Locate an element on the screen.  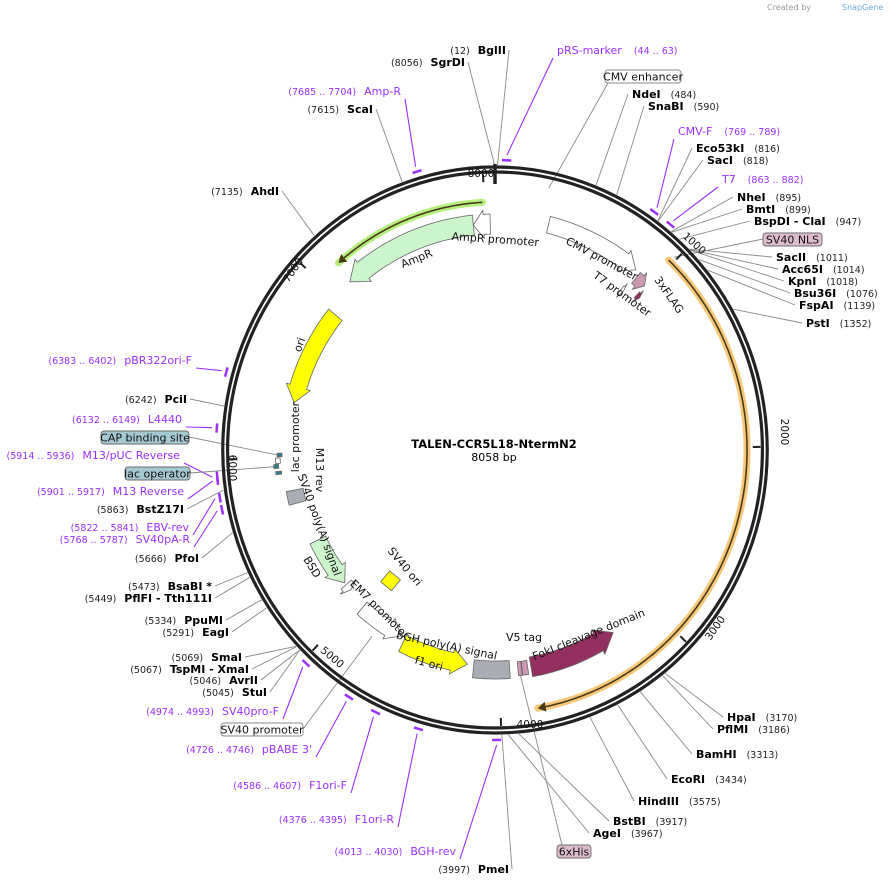
feature-bgh-poly-a-signal is located at coordinates (491, 669).